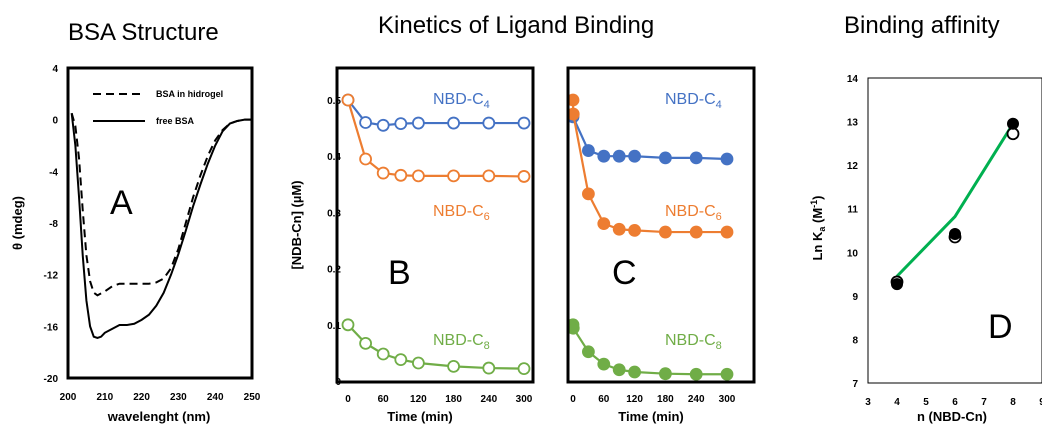 This screenshot has height=428, width=1042. What do you see at coordinates (649, 138) in the screenshot?
I see `c-series-c4-line` at bounding box center [649, 138].